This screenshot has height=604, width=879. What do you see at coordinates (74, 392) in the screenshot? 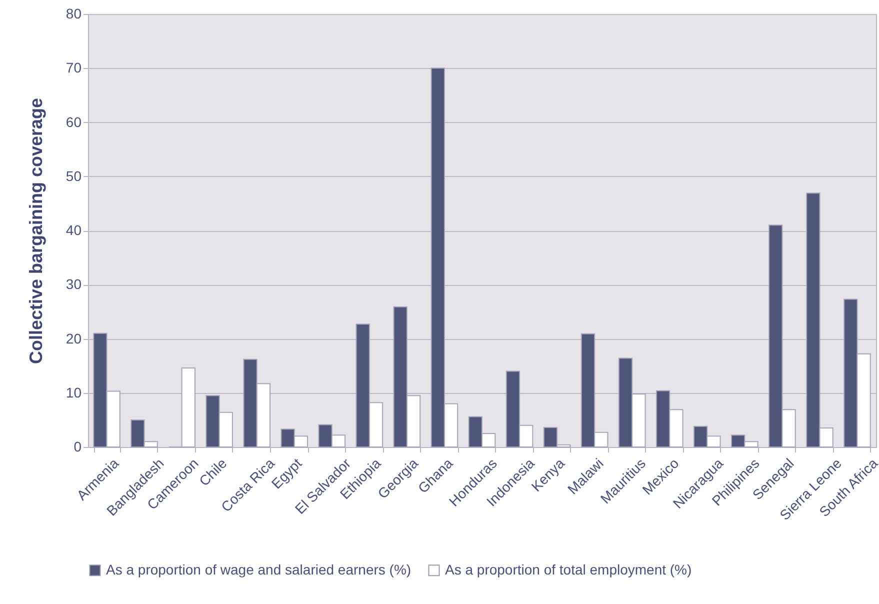
I see `y-tick-label: 10` at bounding box center [74, 392].